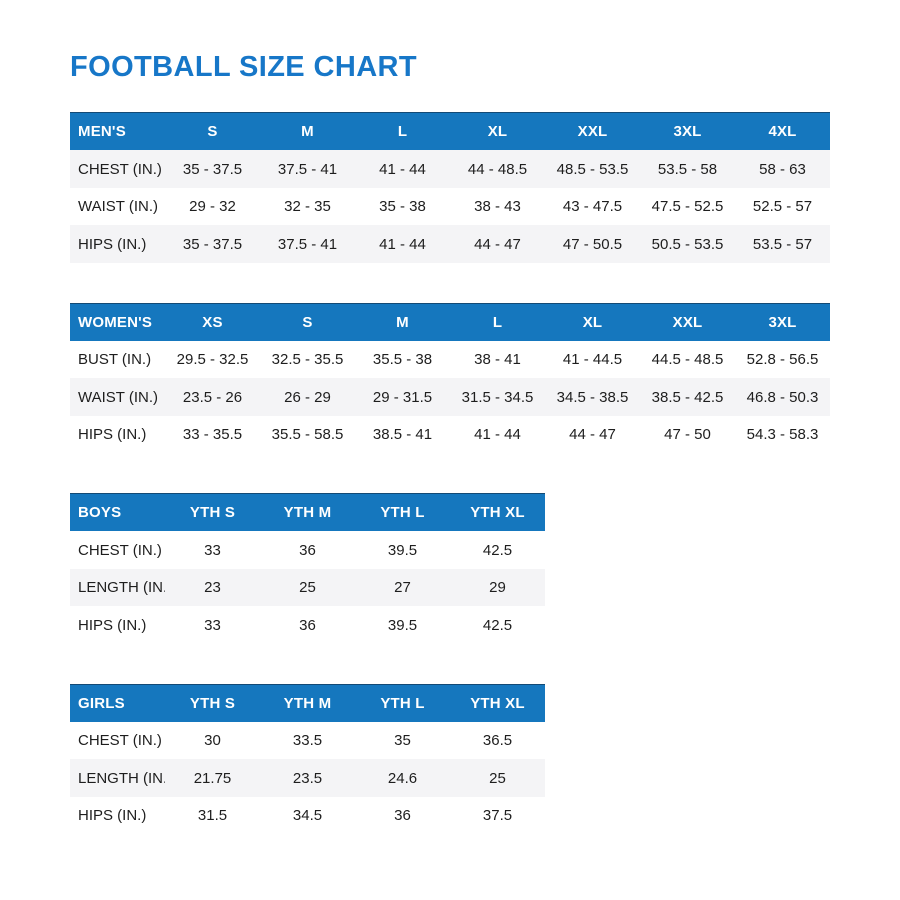 This screenshot has width=900, height=900. Describe the element at coordinates (782, 169) in the screenshot. I see `size-value: 58 - 63` at that location.